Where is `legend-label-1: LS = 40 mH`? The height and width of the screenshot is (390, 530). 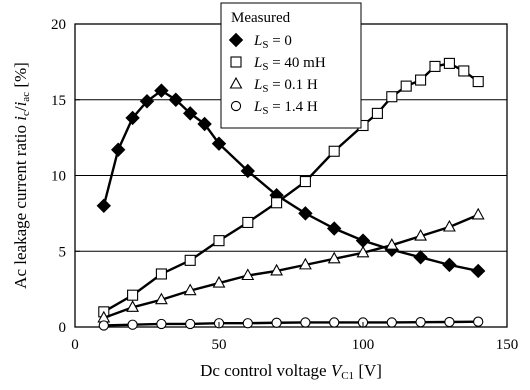
legend-label-1: LS = 40 mH is located at coordinates (289, 64).